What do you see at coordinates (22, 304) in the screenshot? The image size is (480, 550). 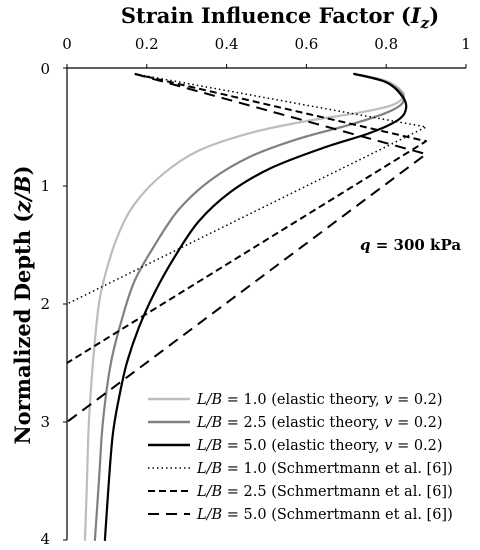 I see `y-axis-label: Normalized Depth (z/B)` at bounding box center [22, 304].